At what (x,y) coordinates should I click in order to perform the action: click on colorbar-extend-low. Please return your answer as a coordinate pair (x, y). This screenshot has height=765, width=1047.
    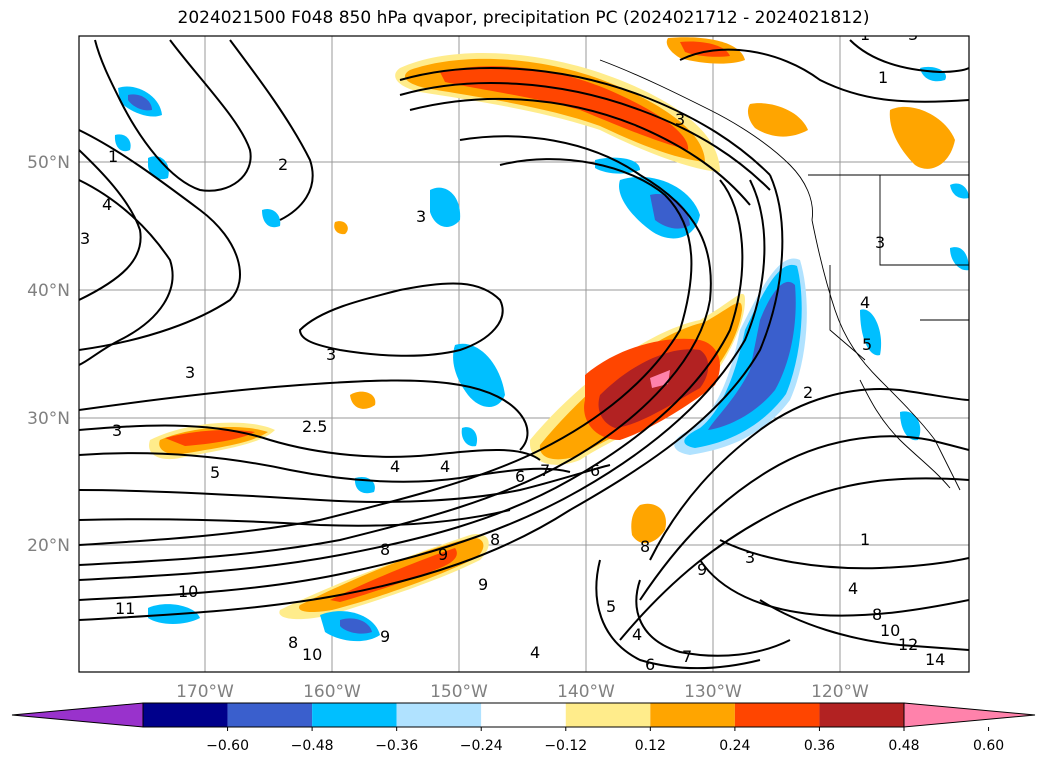
    Looking at the image, I should click on (77, 715).